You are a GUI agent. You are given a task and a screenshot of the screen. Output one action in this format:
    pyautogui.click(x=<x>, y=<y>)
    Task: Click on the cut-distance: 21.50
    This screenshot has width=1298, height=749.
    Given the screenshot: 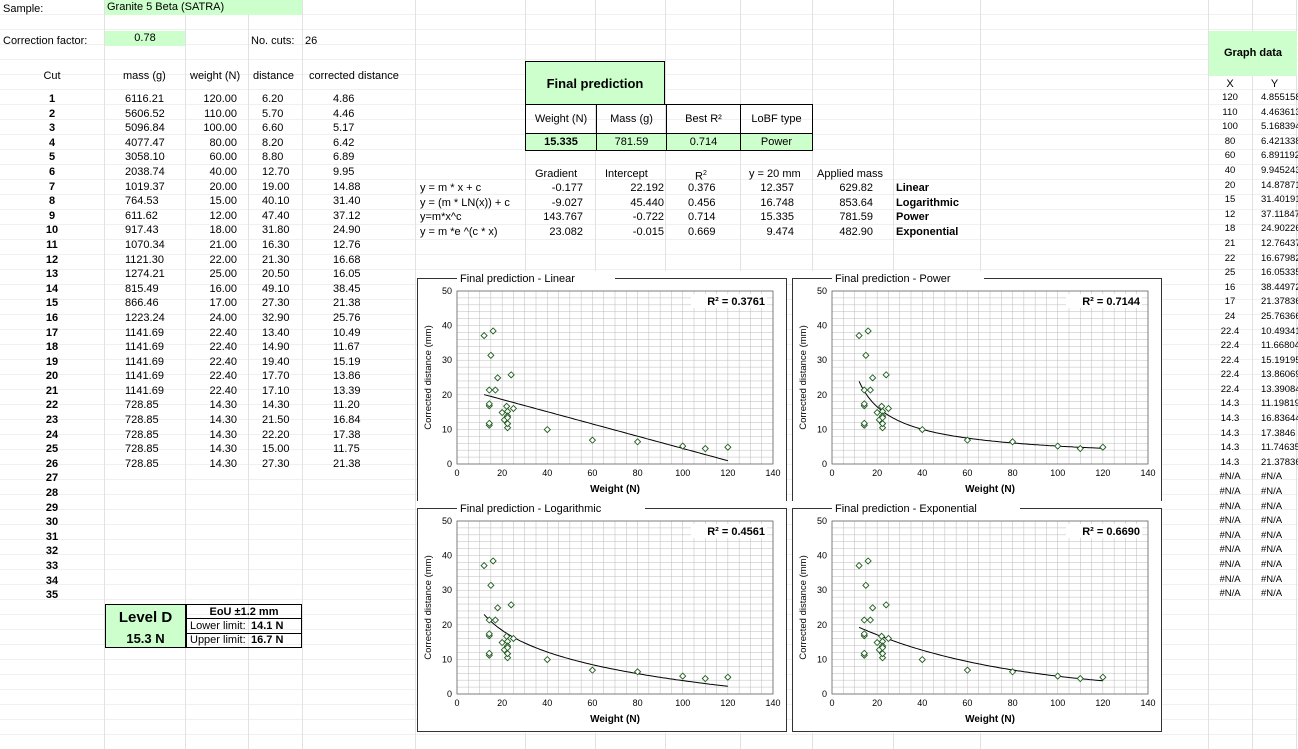 What is the action you would take?
    pyautogui.click(x=276, y=420)
    